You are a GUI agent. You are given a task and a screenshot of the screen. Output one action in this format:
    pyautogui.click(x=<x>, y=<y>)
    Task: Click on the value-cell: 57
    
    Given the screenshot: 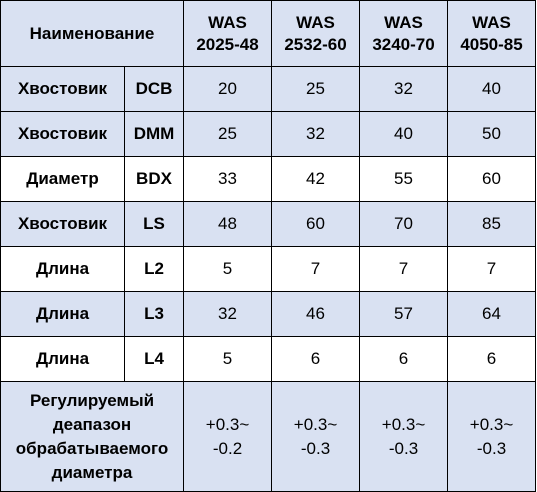 What is the action you would take?
    pyautogui.click(x=404, y=314)
    